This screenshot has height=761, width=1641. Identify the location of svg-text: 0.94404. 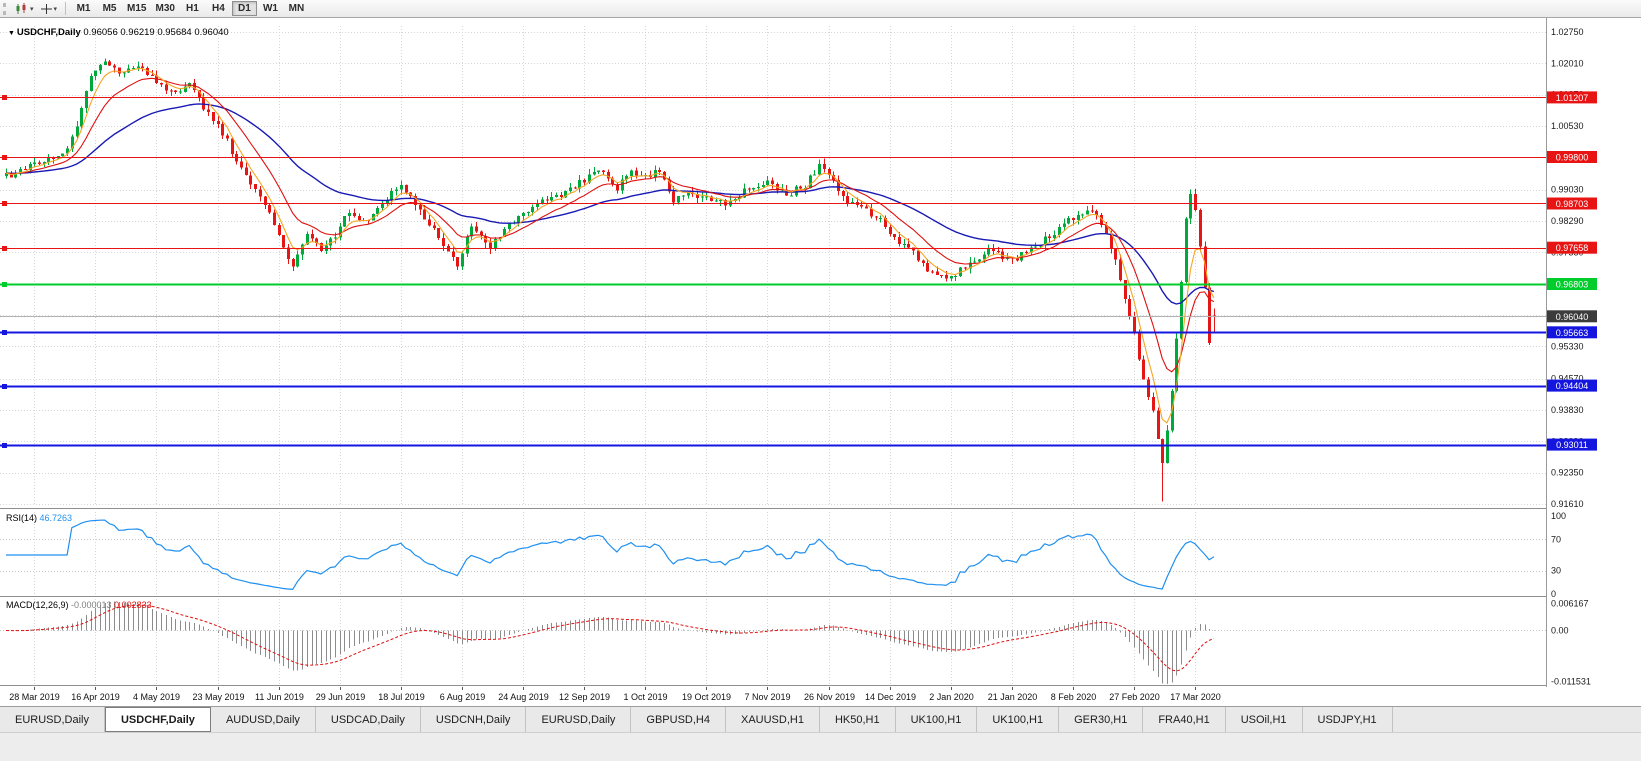
(1572, 386).